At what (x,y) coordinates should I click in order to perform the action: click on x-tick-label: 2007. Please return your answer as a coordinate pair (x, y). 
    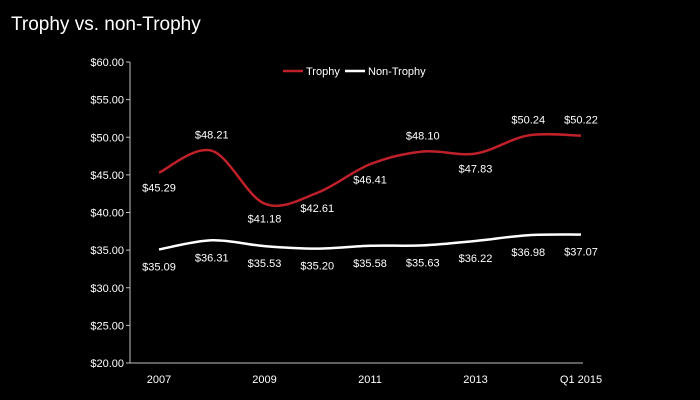
    Looking at the image, I should click on (159, 380).